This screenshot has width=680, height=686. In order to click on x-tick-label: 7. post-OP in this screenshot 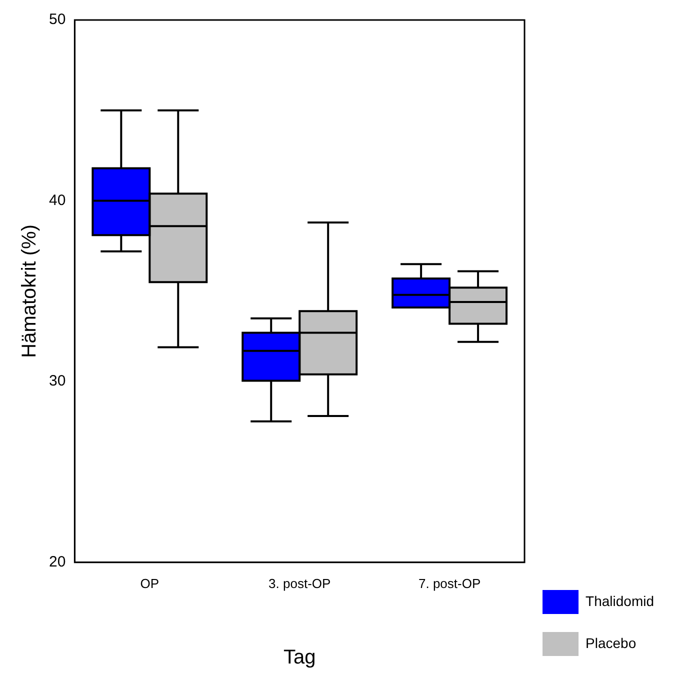, I will do `click(449, 583)`.